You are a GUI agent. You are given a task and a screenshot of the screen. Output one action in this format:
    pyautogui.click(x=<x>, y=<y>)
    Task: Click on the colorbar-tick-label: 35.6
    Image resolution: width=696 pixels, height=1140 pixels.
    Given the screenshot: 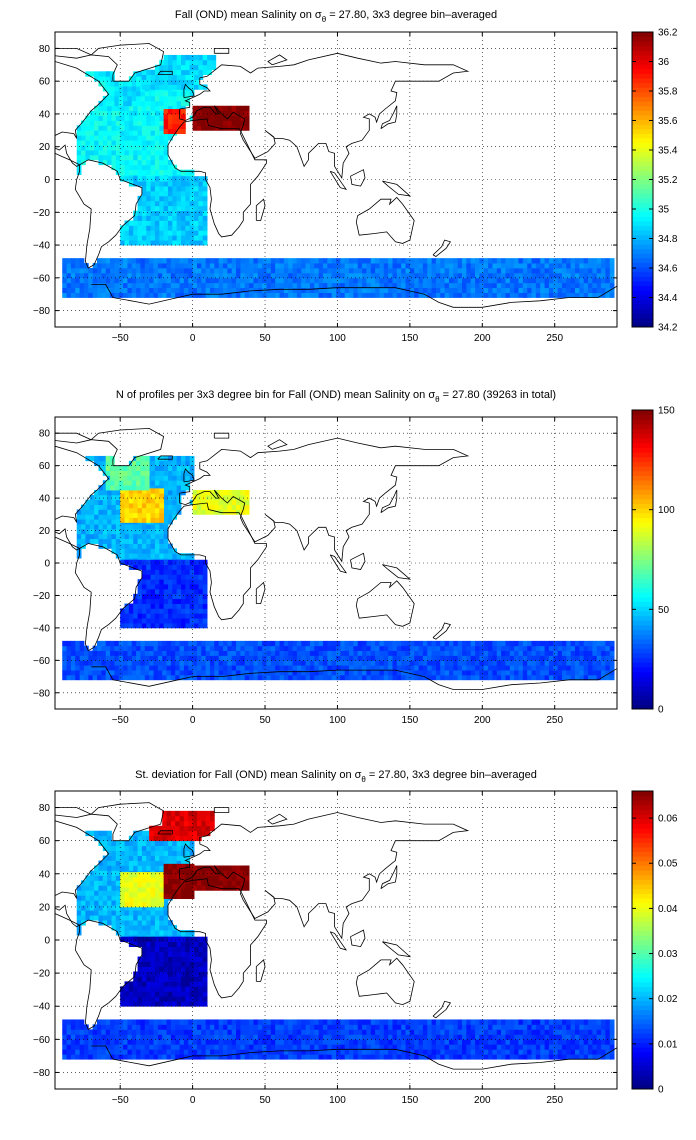 What is the action you would take?
    pyautogui.click(x=668, y=121)
    